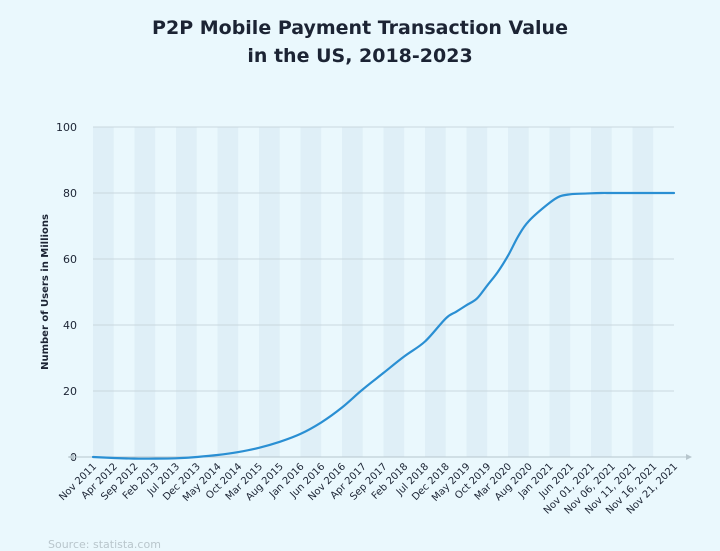 The height and width of the screenshot is (551, 720). I want to click on chart-title-line-1: P2P Mobile Payment Transaction Value, so click(360, 28).